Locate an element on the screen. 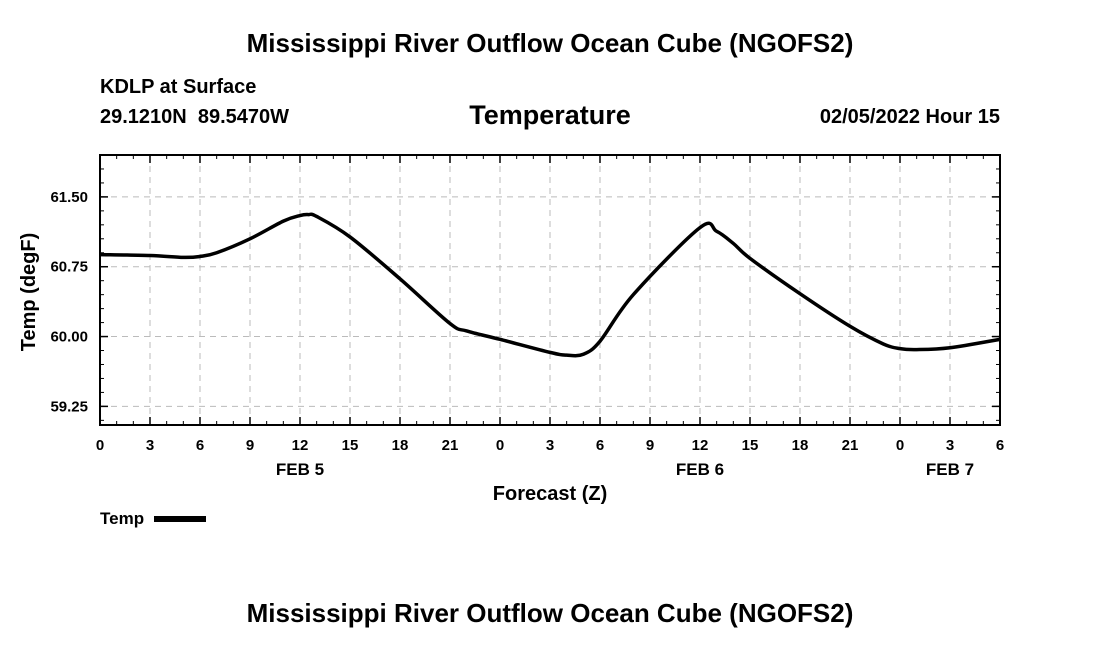  station-coordinates: 29.1210N 89.5470W is located at coordinates (195, 117).